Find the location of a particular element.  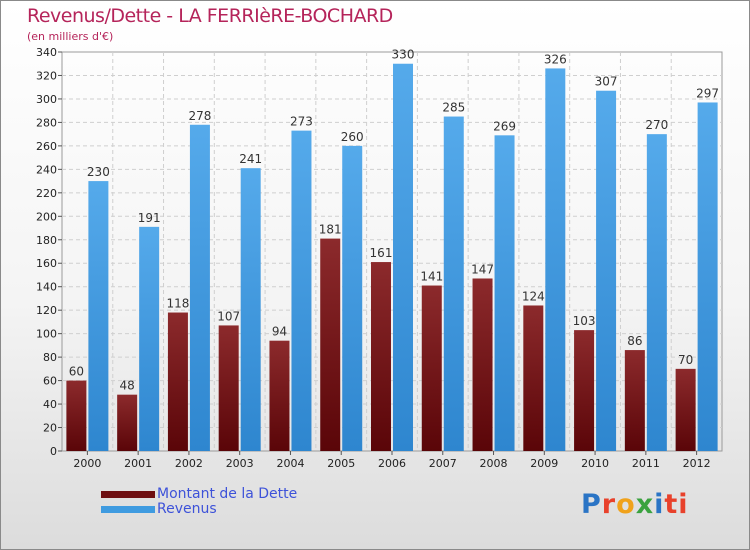

data-label-debt: 103 is located at coordinates (584, 321).